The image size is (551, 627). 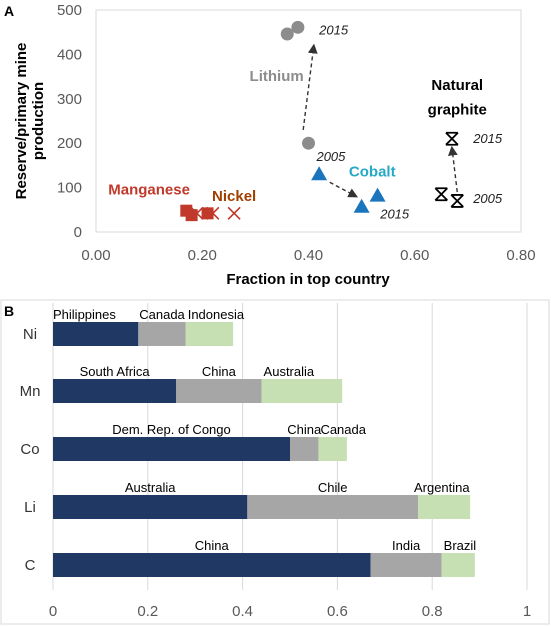 I want to click on x-tick-label: 0.6, so click(x=337, y=611).